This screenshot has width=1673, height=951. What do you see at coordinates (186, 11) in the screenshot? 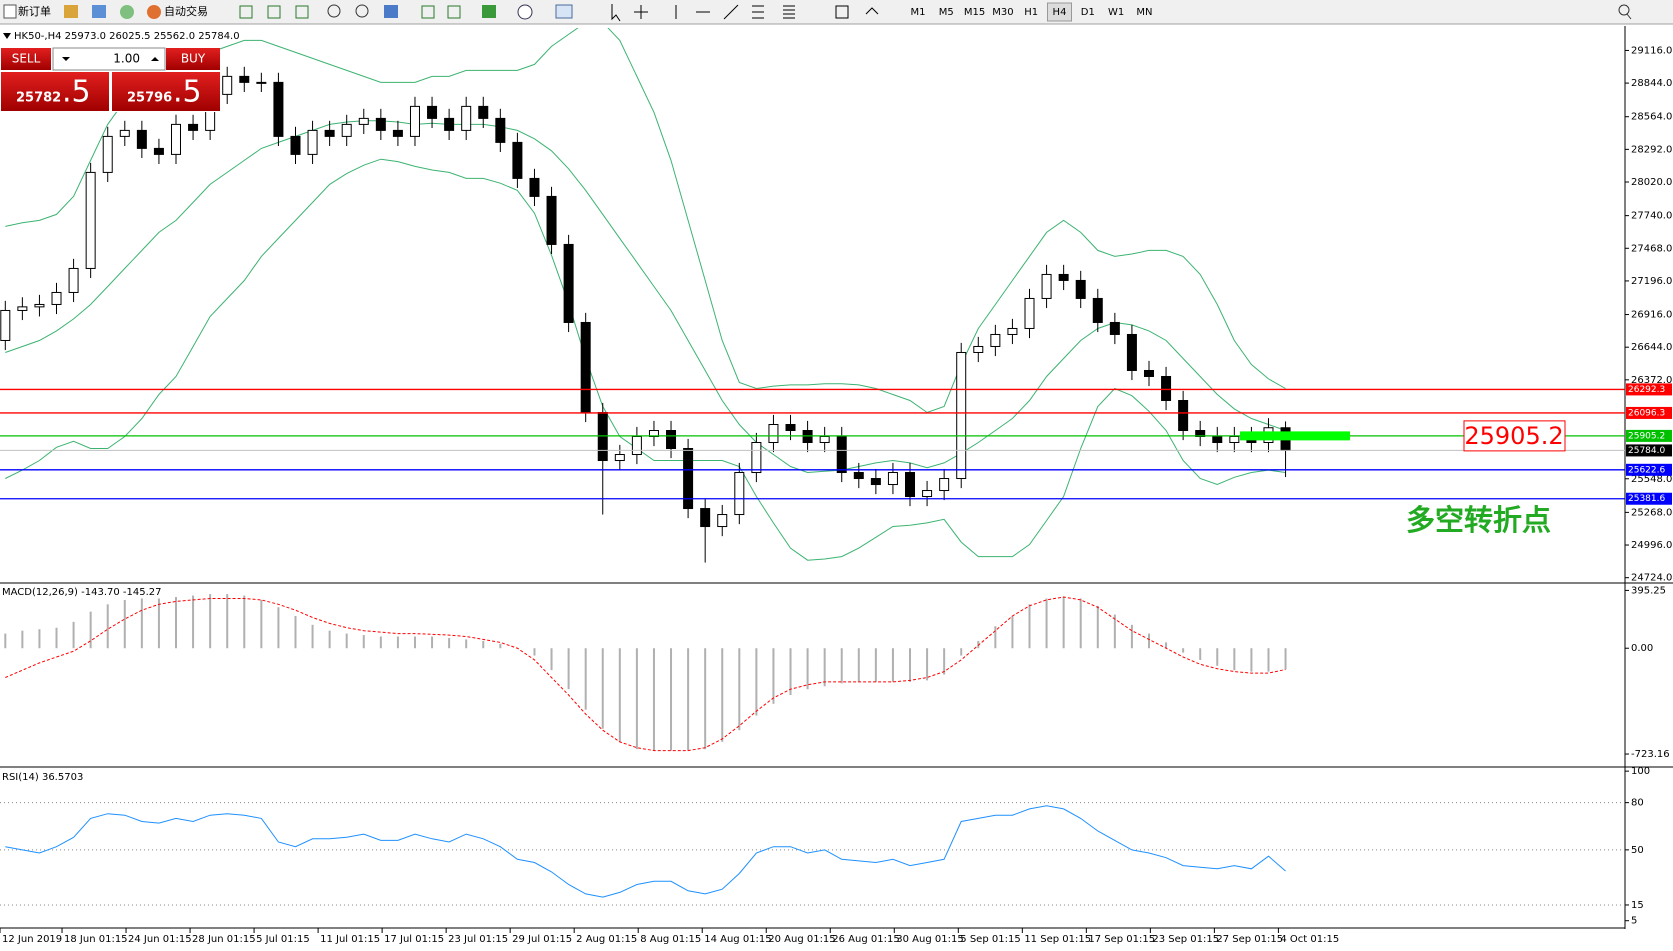
I see `auto-trade: 自动交易` at bounding box center [186, 11].